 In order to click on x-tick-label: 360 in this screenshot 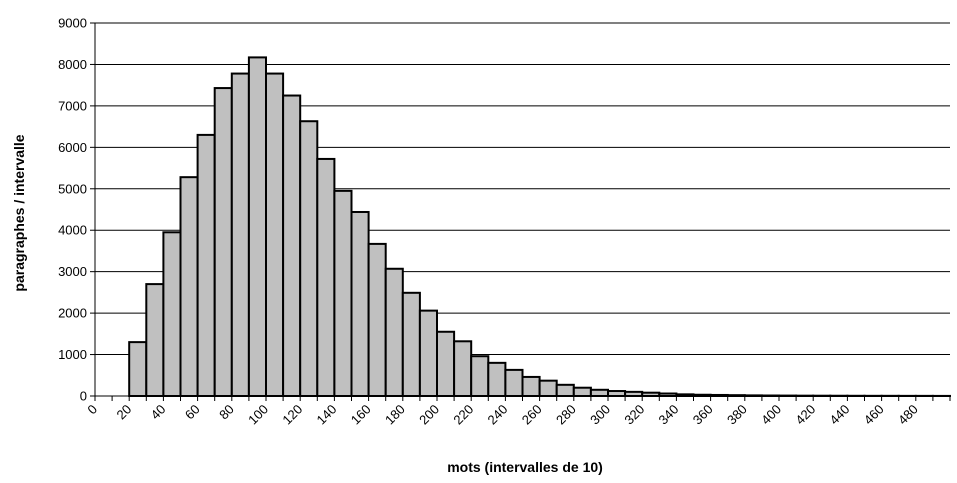, I will do `click(703, 415)`.